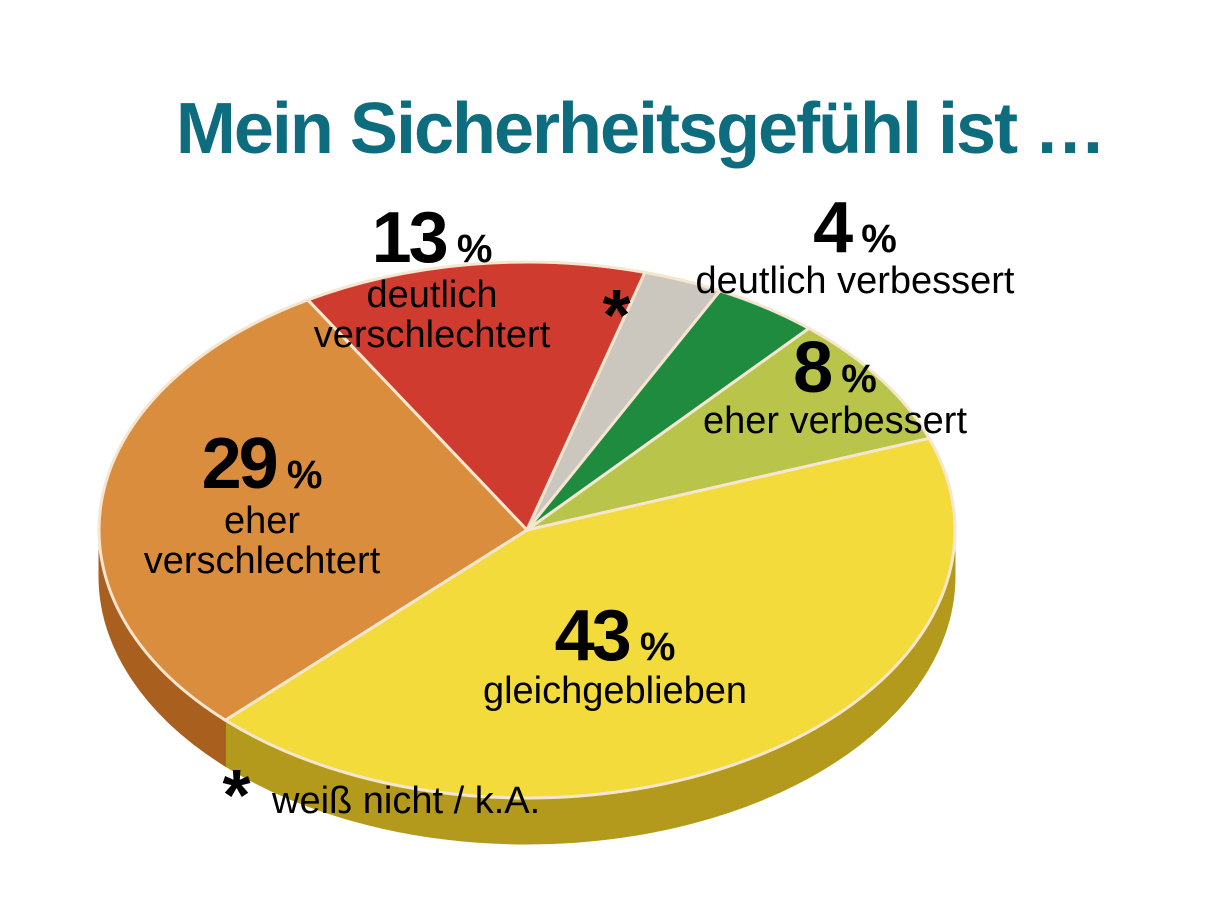 This screenshot has width=1212, height=918. I want to click on category-label: eher verbessert, so click(834, 421).